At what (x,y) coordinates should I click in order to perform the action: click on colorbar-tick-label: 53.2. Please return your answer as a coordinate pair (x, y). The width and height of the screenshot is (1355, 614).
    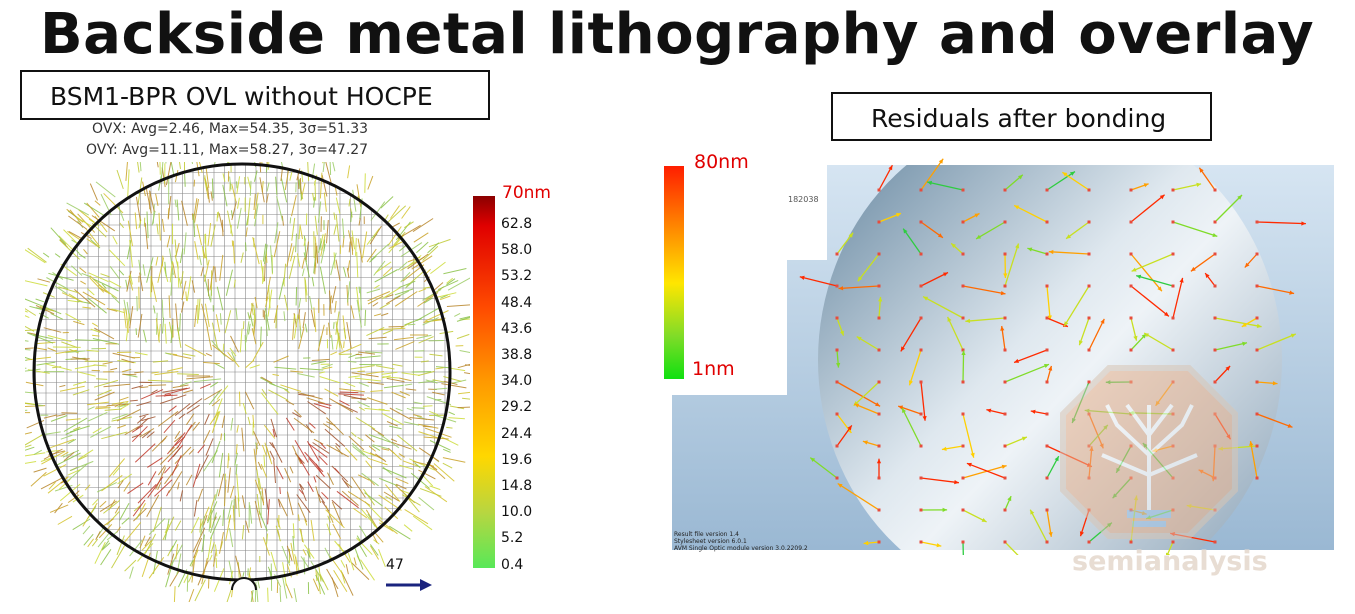
    Looking at the image, I should click on (517, 276).